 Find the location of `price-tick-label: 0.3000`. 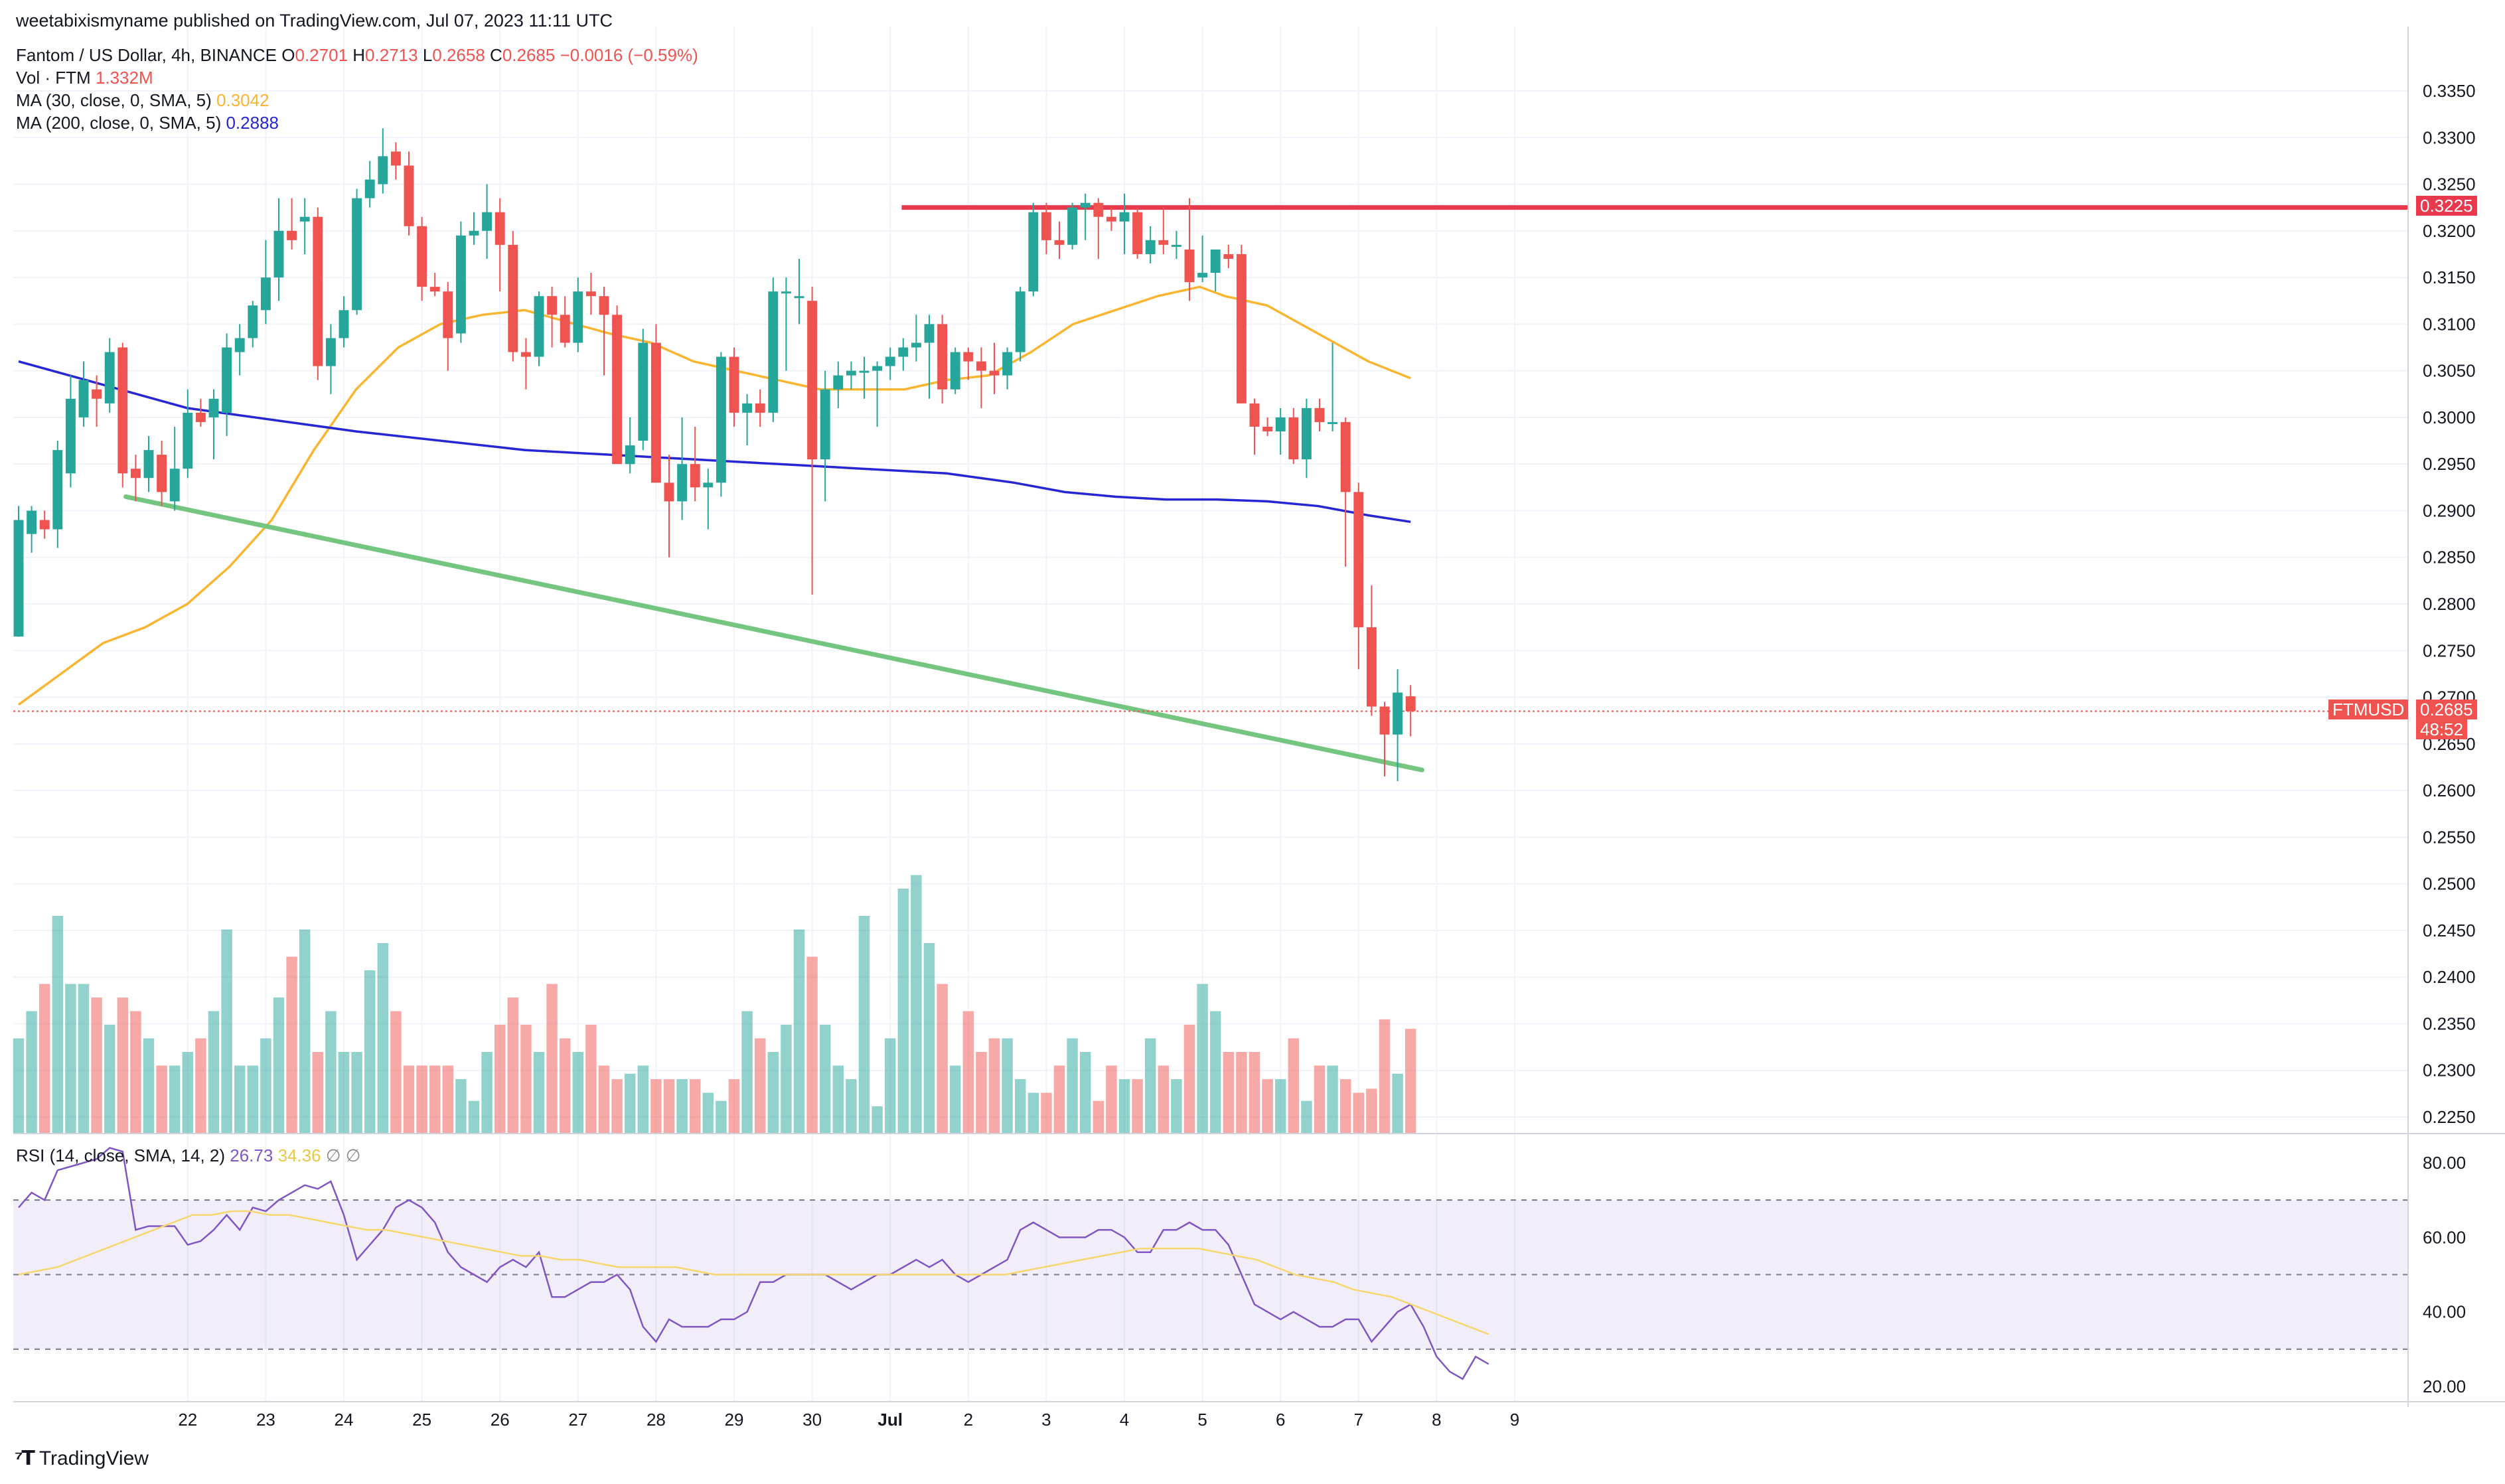

price-tick-label: 0.3000 is located at coordinates (2449, 417).